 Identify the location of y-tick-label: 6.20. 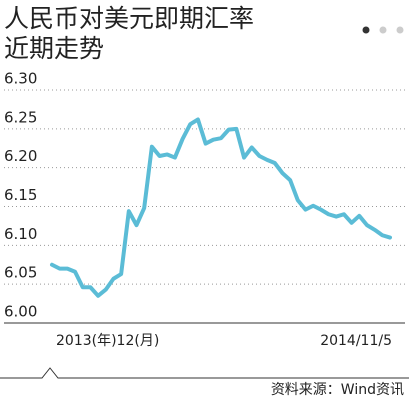
(20, 156).